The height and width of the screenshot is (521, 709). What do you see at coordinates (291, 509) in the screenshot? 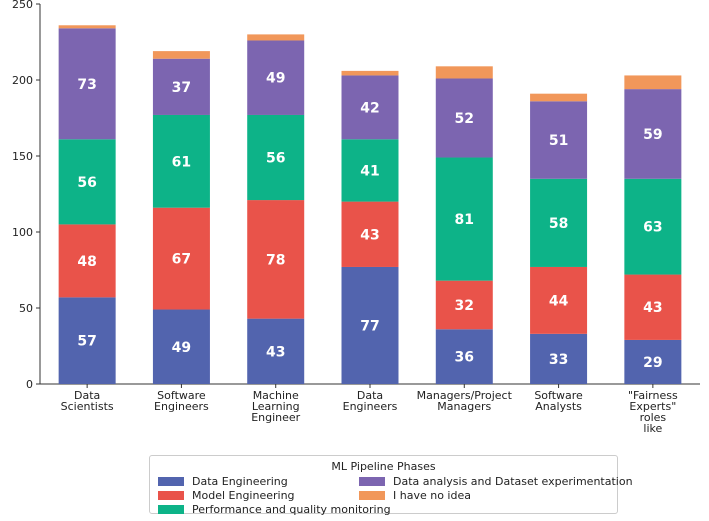
I see `legend-label: Performance and quality monitoring` at bounding box center [291, 509].